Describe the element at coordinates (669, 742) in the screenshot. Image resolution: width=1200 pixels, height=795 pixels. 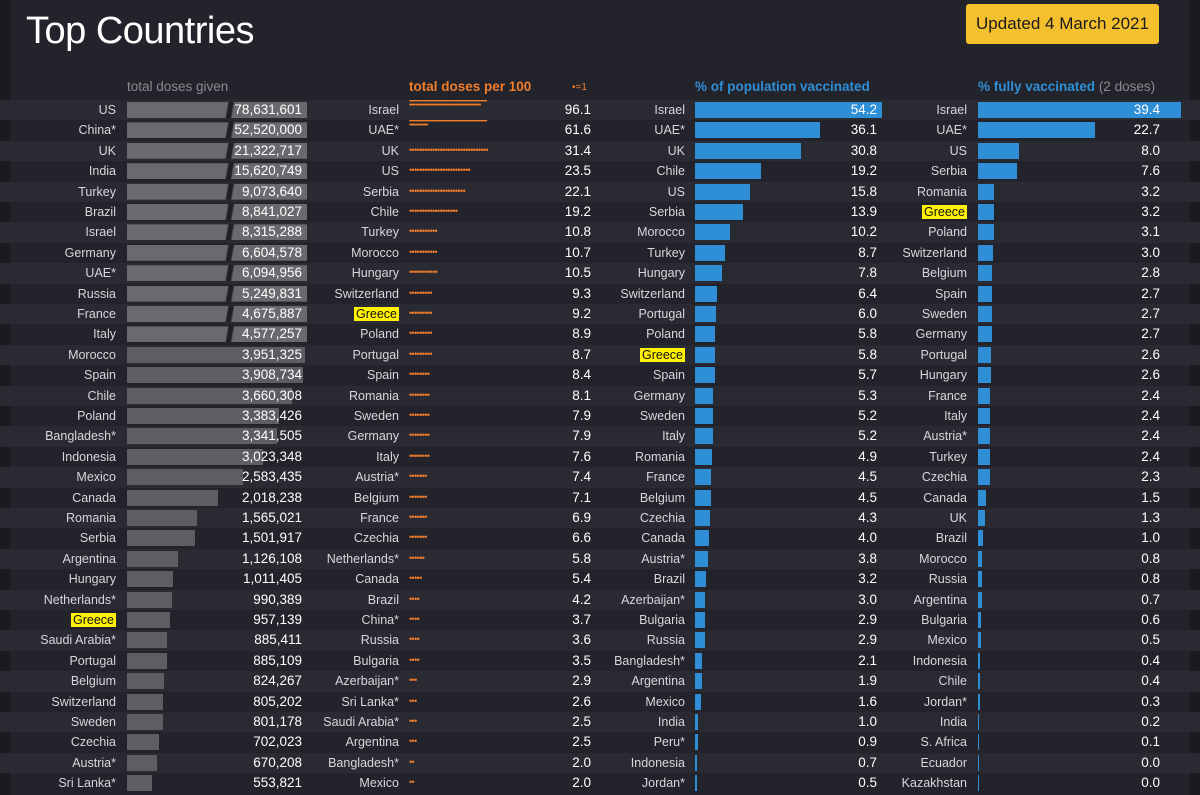
I see `country-label-text: Peru*` at that location.